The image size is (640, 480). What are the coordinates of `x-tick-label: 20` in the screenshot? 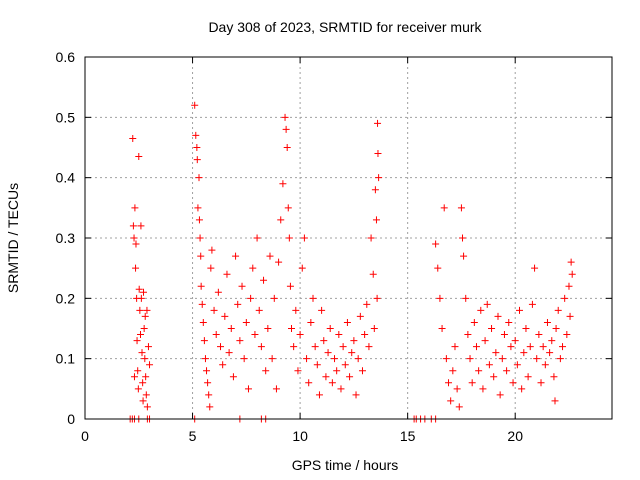 It's located at (515, 436).